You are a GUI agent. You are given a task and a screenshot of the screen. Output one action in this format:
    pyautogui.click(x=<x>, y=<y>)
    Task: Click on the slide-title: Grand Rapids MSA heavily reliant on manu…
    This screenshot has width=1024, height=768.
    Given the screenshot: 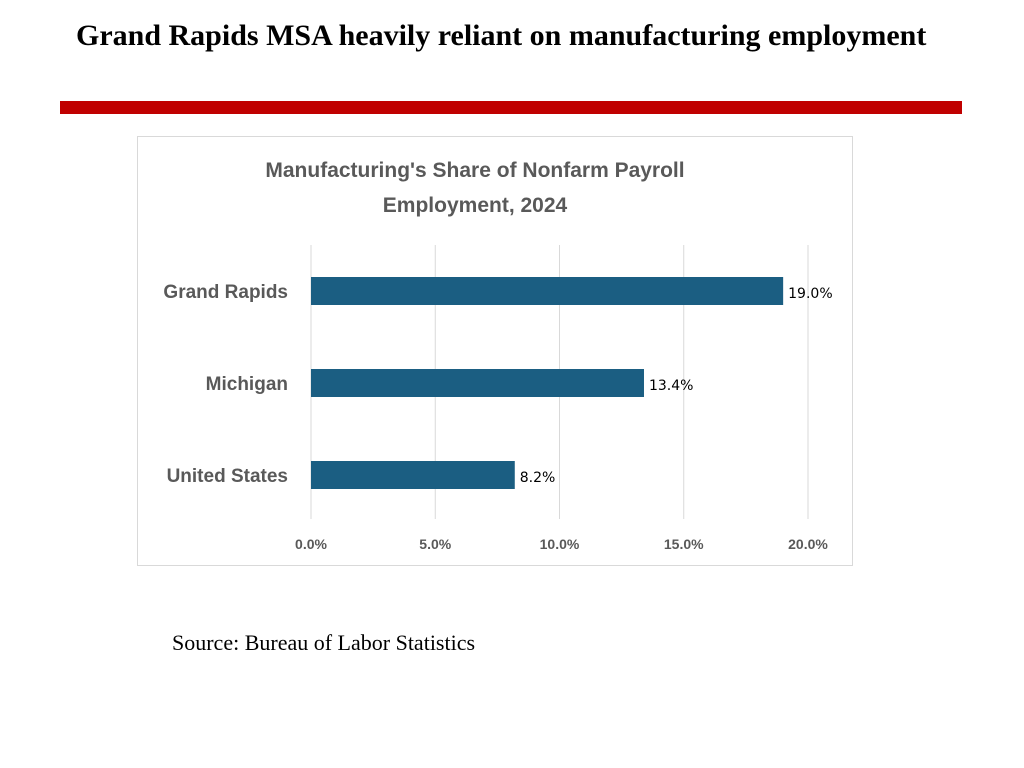 What is the action you would take?
    pyautogui.click(x=501, y=35)
    